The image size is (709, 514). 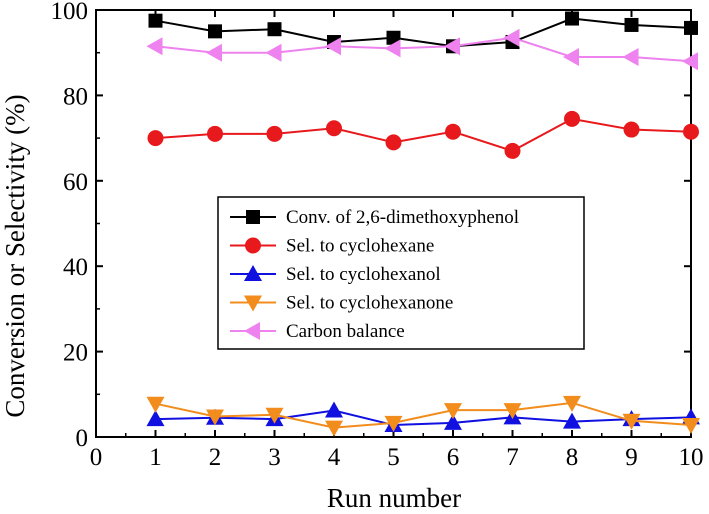 I want to click on x-tick-label: 3, so click(x=274, y=457).